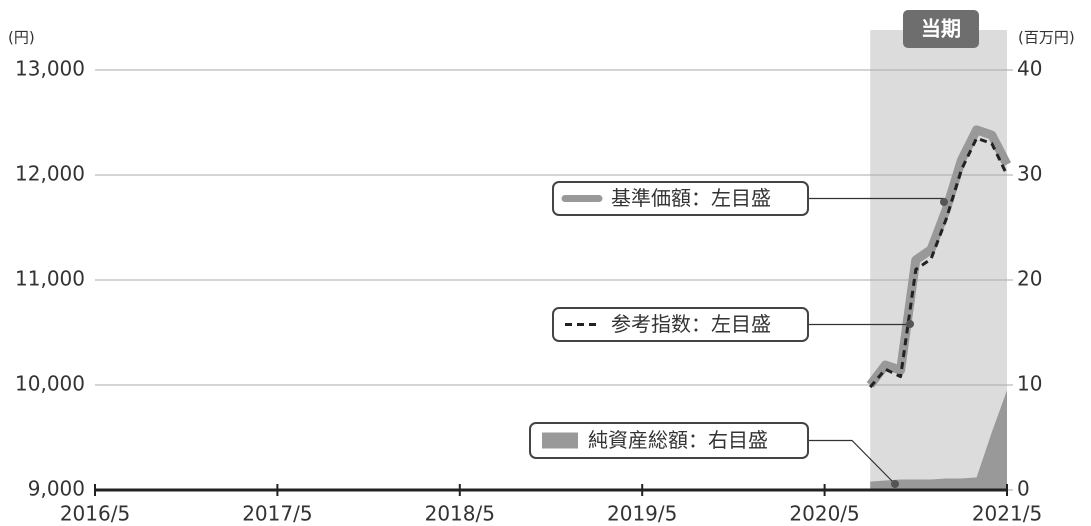 The width and height of the screenshot is (1091, 526). Describe the element at coordinates (938, 440) in the screenshot. I see `net-assets-area` at that location.